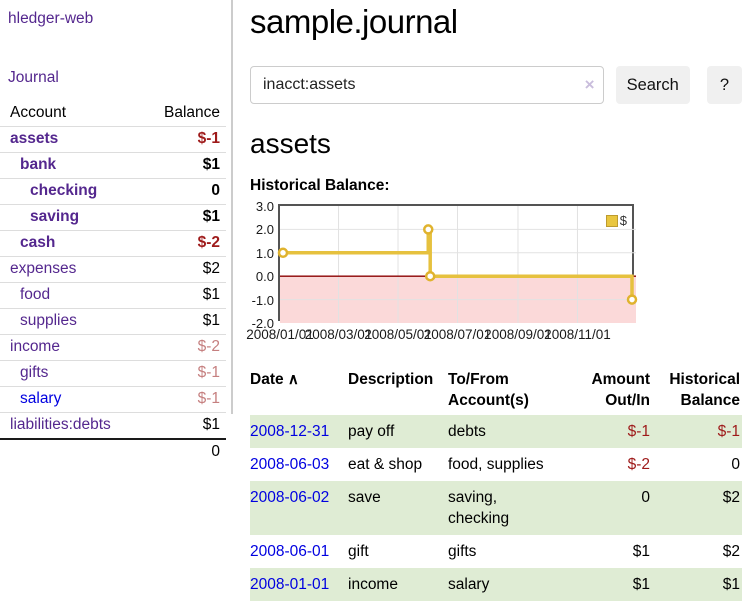 This screenshot has width=742, height=601. Describe the element at coordinates (264, 277) in the screenshot. I see `y-axis-tick-label: 0.0` at that location.